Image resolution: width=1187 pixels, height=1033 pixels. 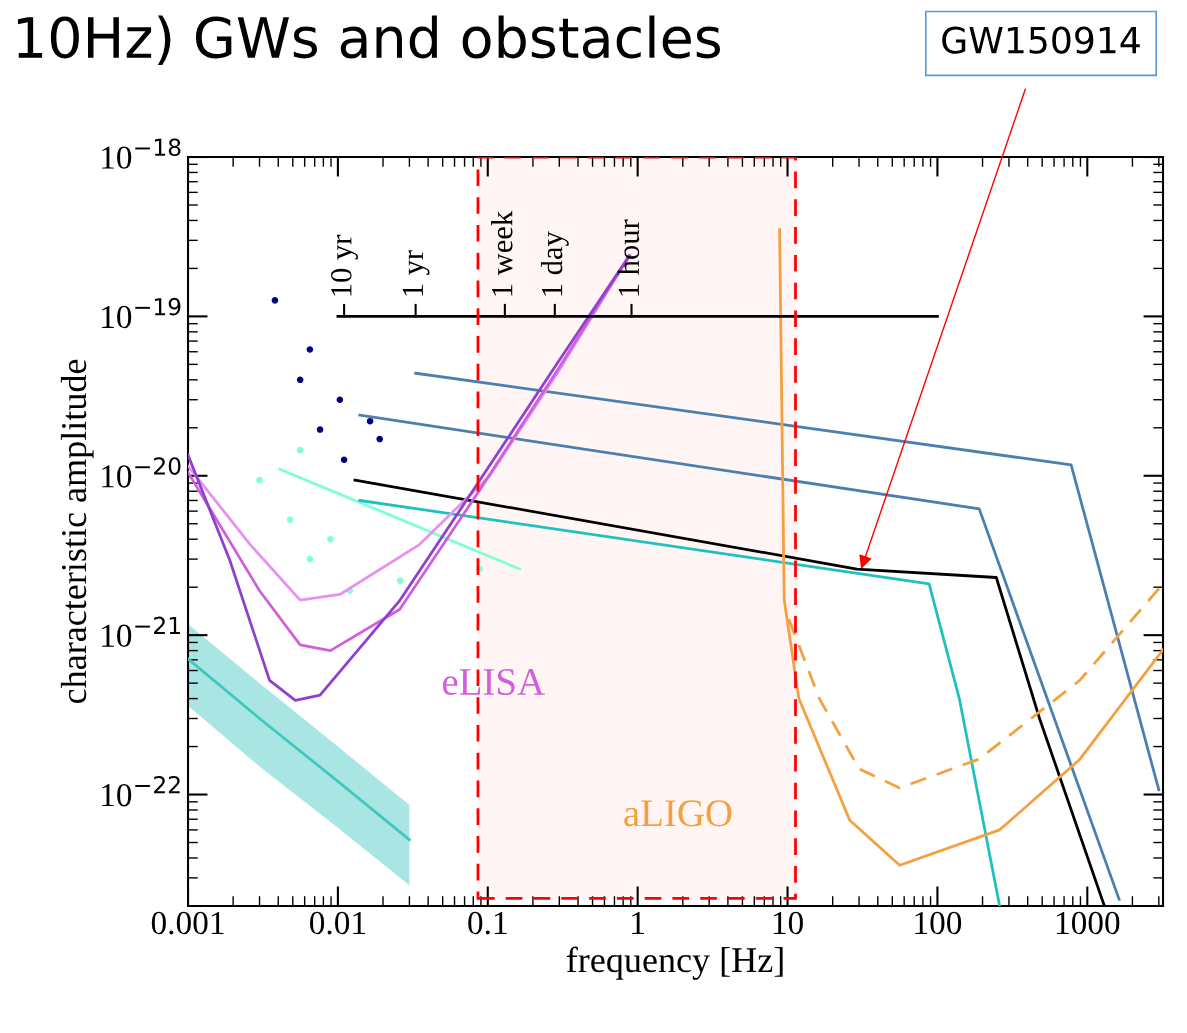 What do you see at coordinates (1041, 40) in the screenshot?
I see `annotation: GW150914` at bounding box center [1041, 40].